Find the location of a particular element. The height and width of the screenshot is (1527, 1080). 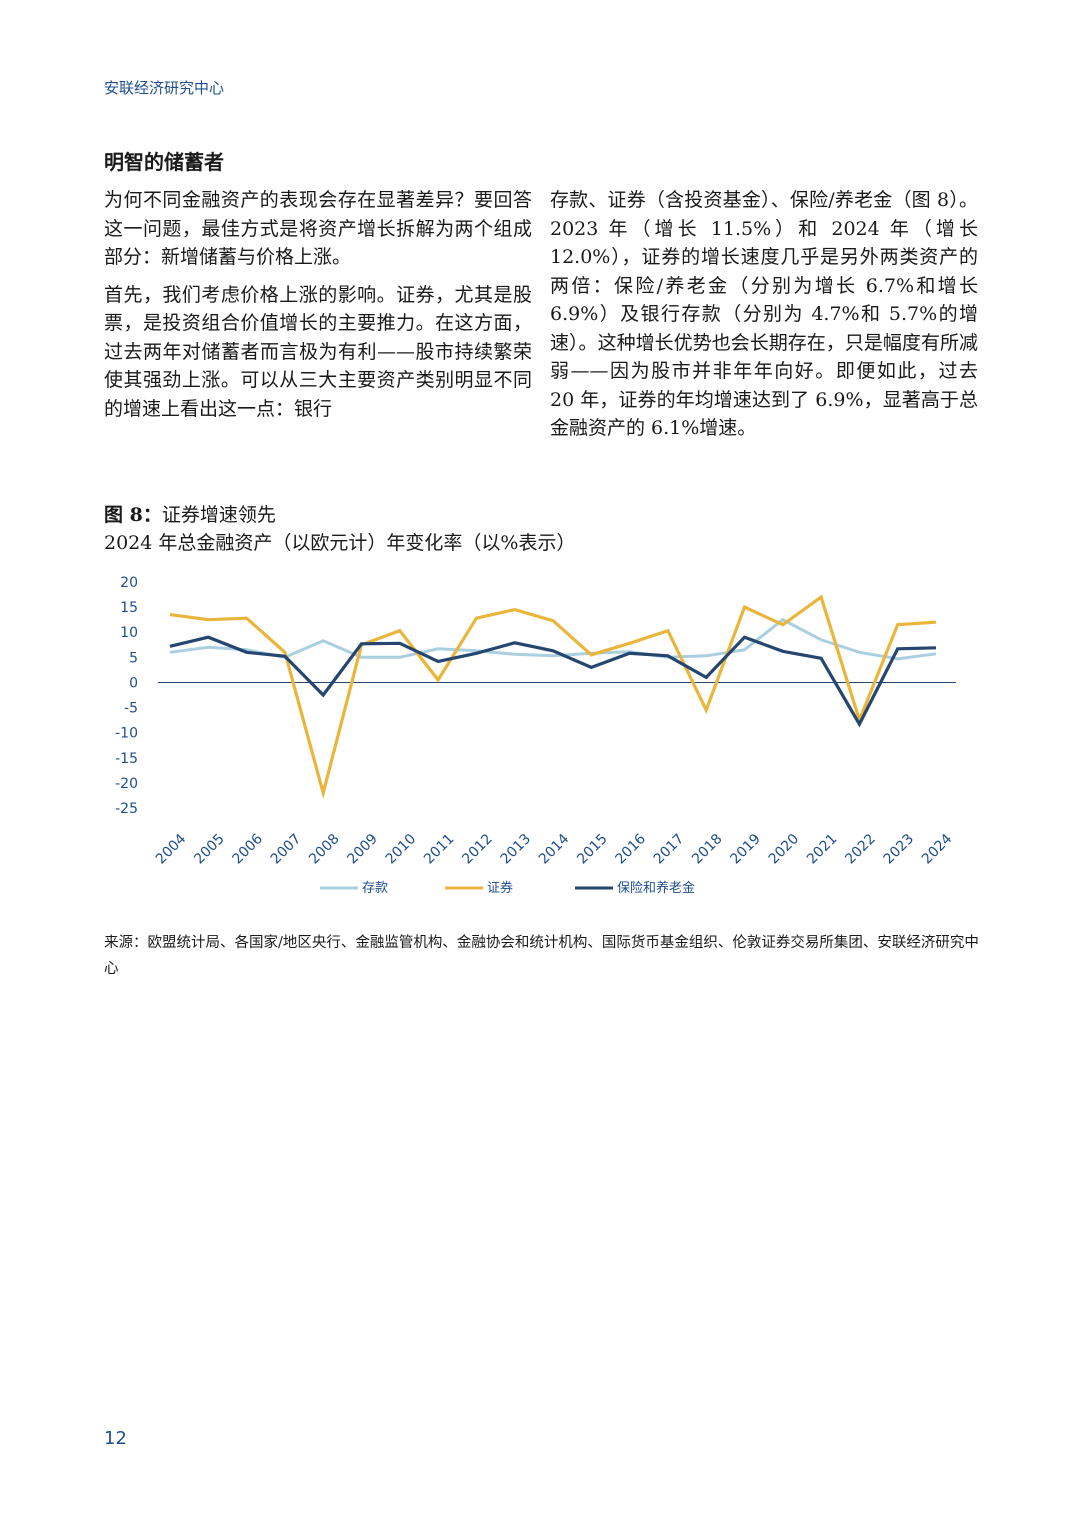

x-tick-label: 2014 is located at coordinates (554, 849).